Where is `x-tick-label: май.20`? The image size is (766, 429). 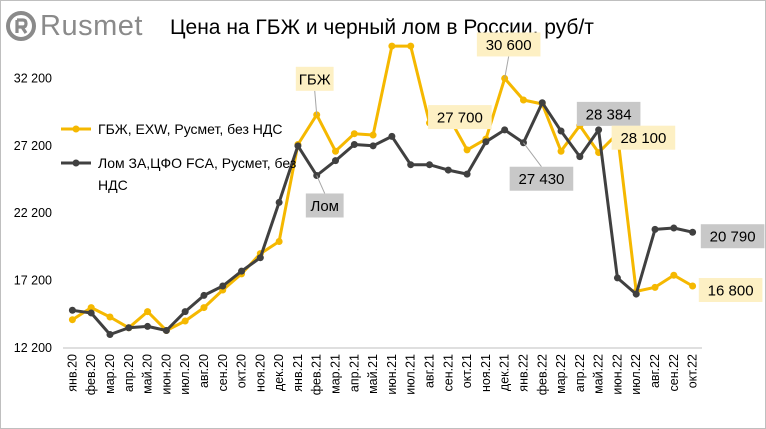 x-tick-label: май.20 is located at coordinates (148, 374).